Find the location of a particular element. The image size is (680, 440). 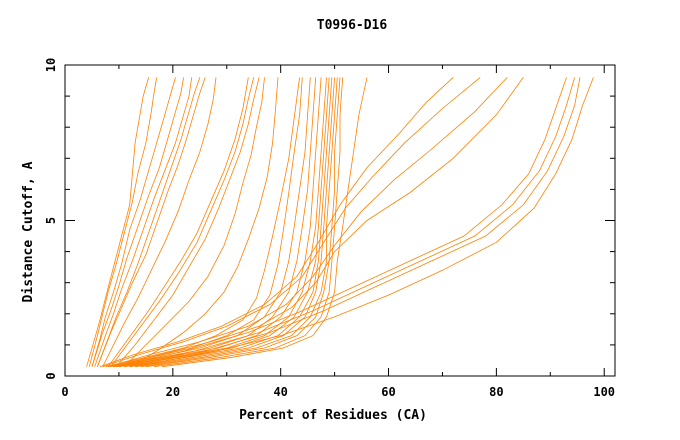

x-tick-label: 60 is located at coordinates (388, 392).